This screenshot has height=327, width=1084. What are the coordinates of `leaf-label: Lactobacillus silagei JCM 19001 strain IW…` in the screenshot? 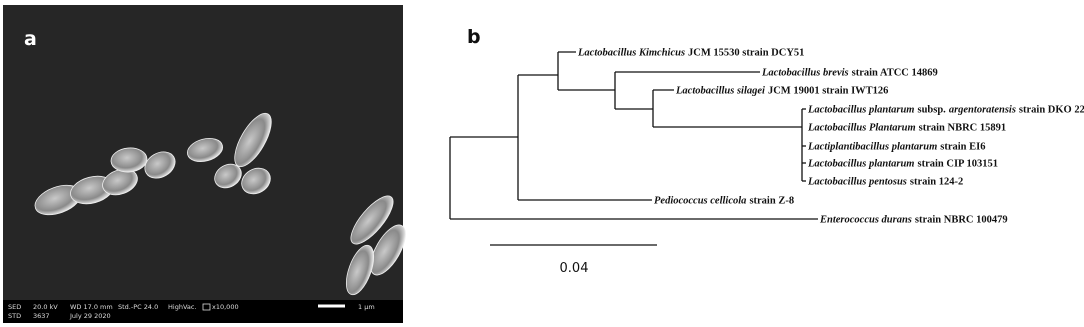 It's located at (781, 91).